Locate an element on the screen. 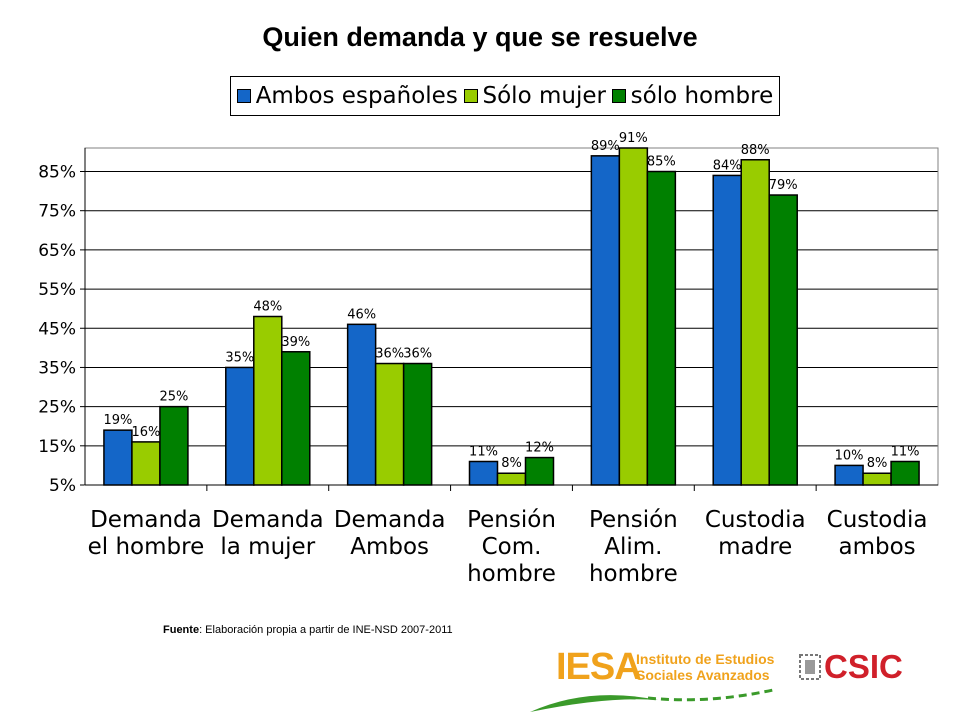  legend-item: Ambos españoles is located at coordinates (347, 96).